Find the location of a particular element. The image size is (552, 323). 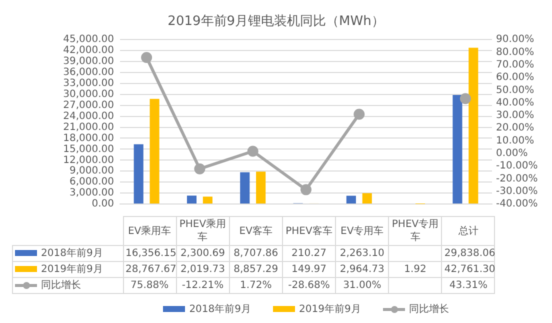

x-tick-label: EV乘用车 is located at coordinates (149, 231).